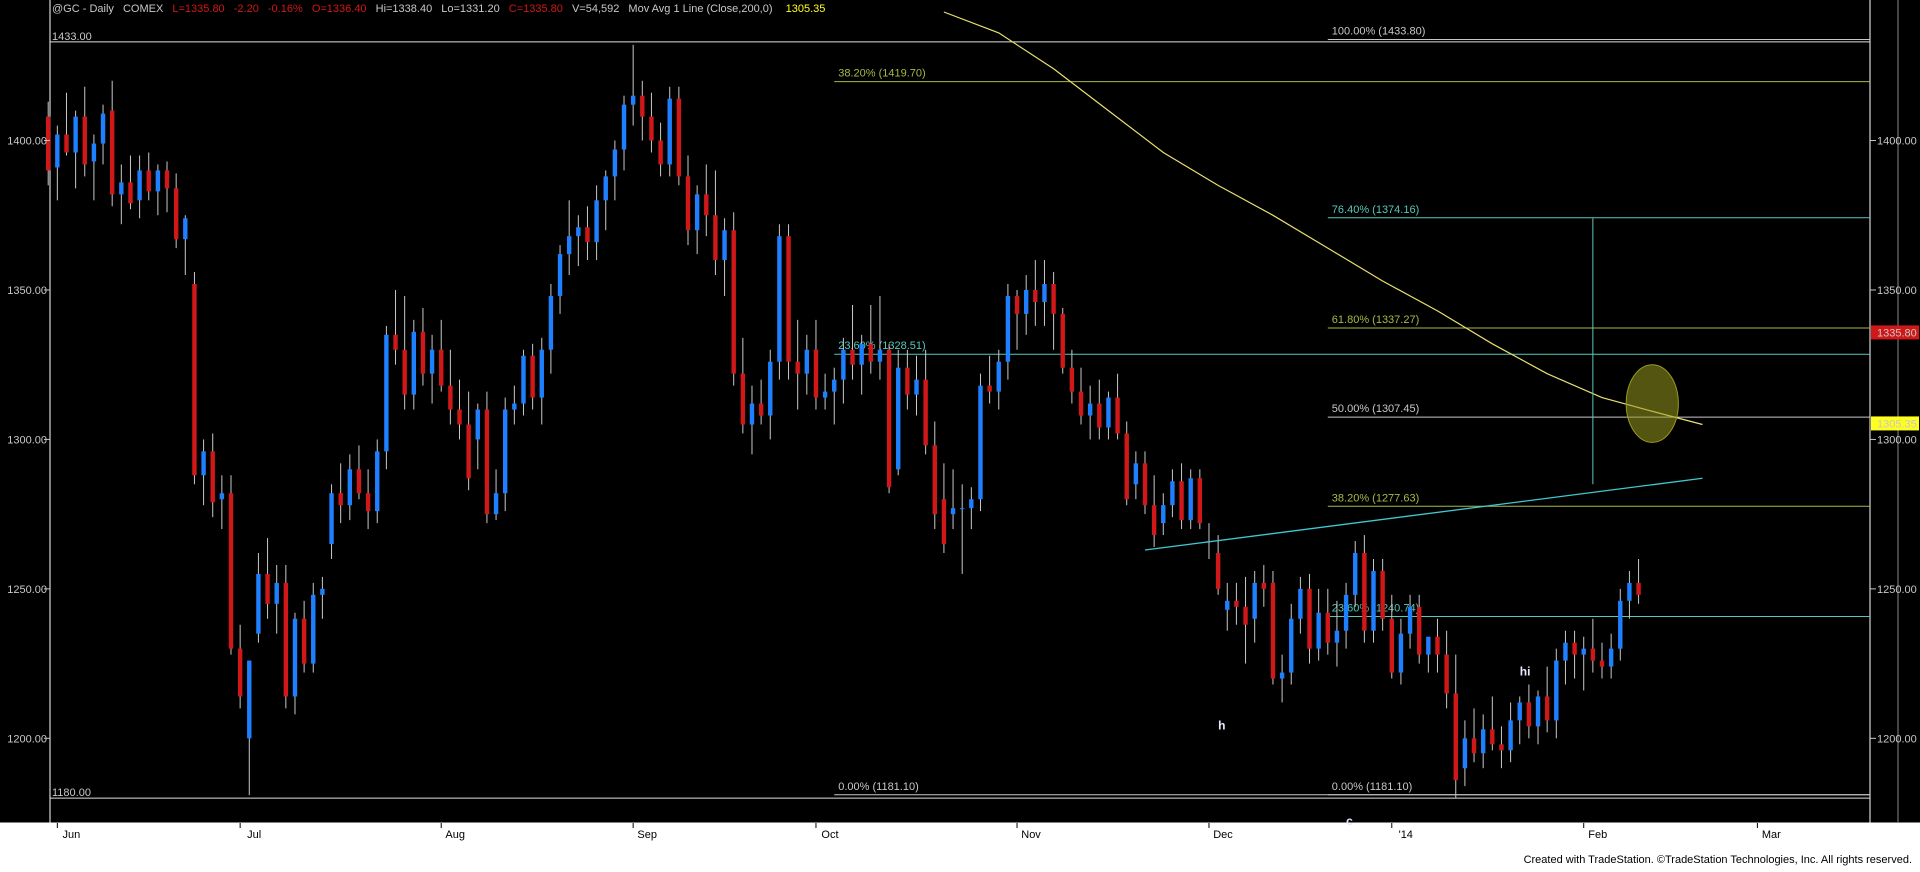  Describe the element at coordinates (647, 835) in the screenshot. I see `x-tick-label: Sep` at that location.